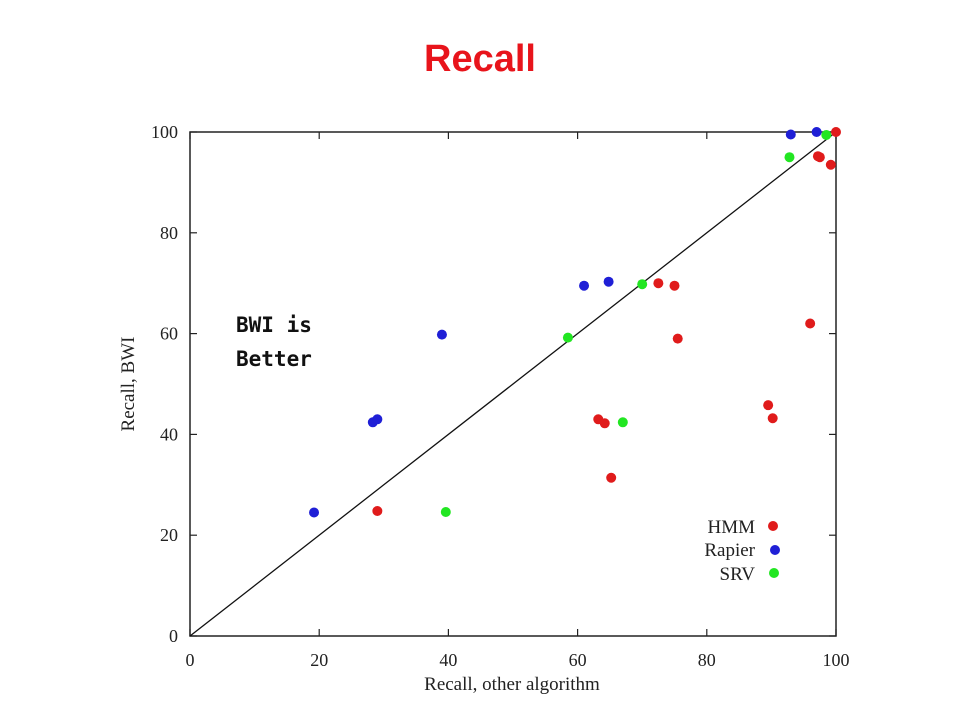 This screenshot has height=720, width=960. Describe the element at coordinates (729, 550) in the screenshot. I see `legend-label-rapier: Rapier` at that location.